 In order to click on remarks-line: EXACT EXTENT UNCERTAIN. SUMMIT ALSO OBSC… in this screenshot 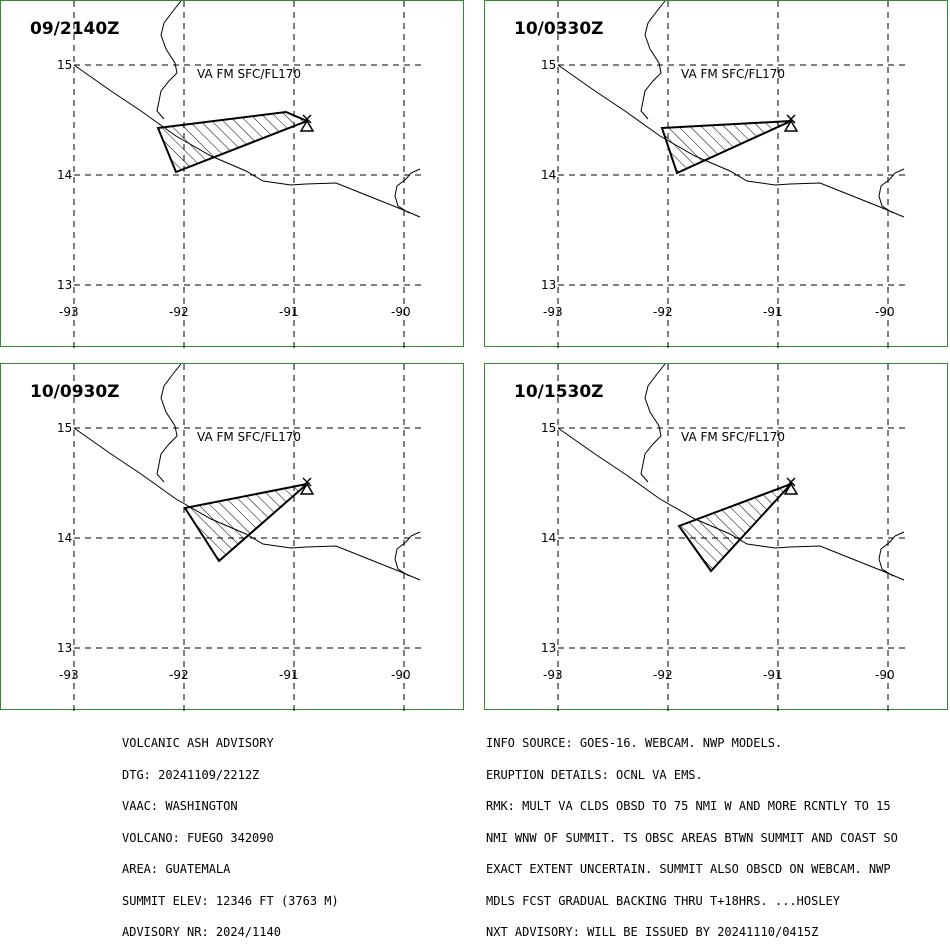, I will do `click(688, 869)`.